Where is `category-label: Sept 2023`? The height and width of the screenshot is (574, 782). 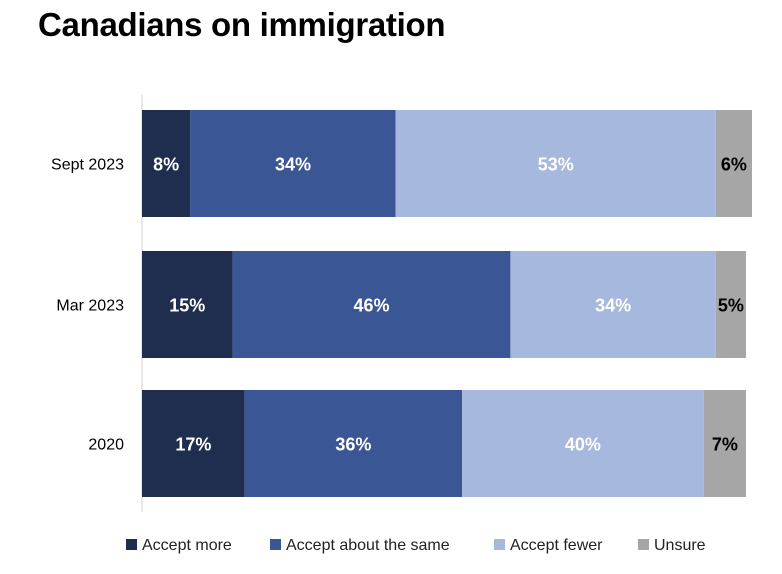 category-label: Sept 2023 is located at coordinates (87, 165).